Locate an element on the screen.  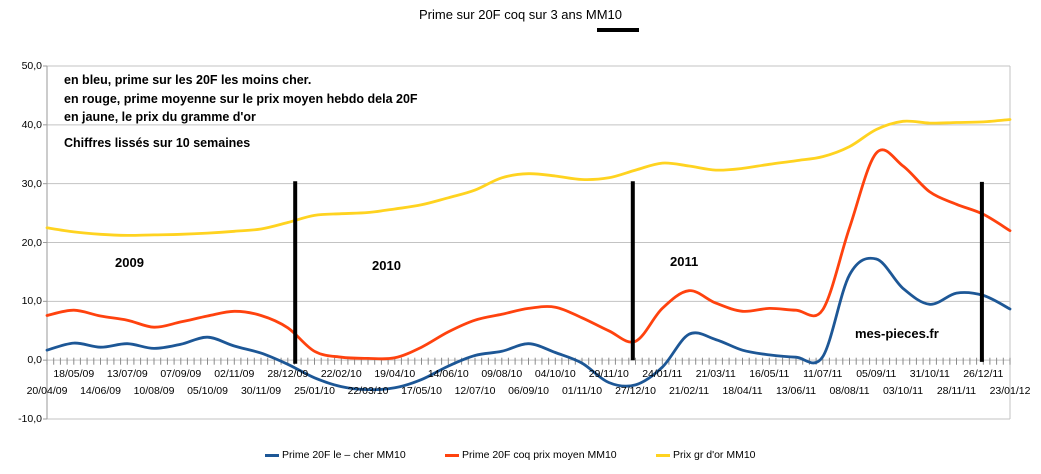
watermark-site-name: mes-pieces.fr is located at coordinates (897, 333).